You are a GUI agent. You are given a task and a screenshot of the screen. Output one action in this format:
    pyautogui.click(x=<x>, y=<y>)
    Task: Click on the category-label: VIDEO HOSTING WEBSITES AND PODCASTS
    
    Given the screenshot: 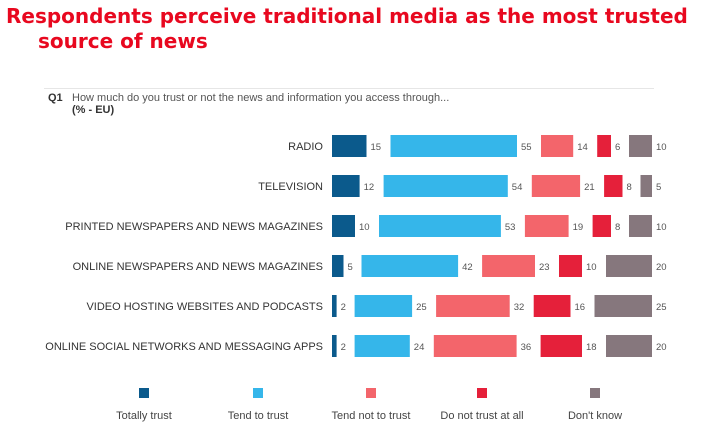 What is the action you would take?
    pyautogui.click(x=204, y=307)
    